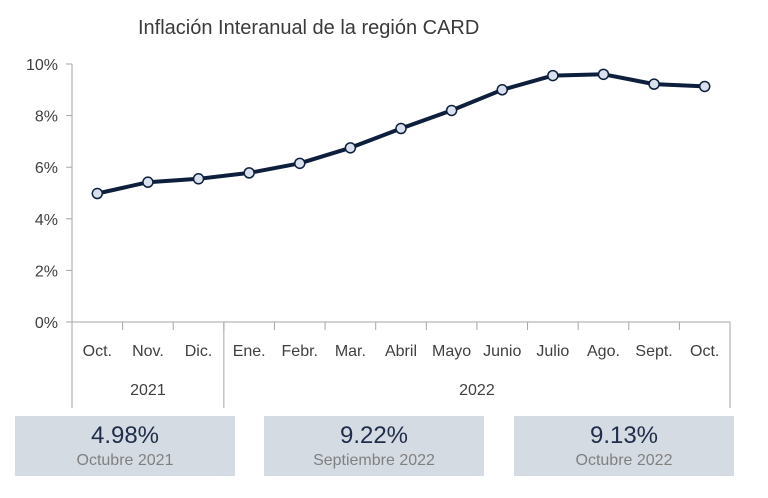 Image resolution: width=768 pixels, height=498 pixels. What do you see at coordinates (46, 271) in the screenshot?
I see `y-tick-label: 2%` at bounding box center [46, 271].